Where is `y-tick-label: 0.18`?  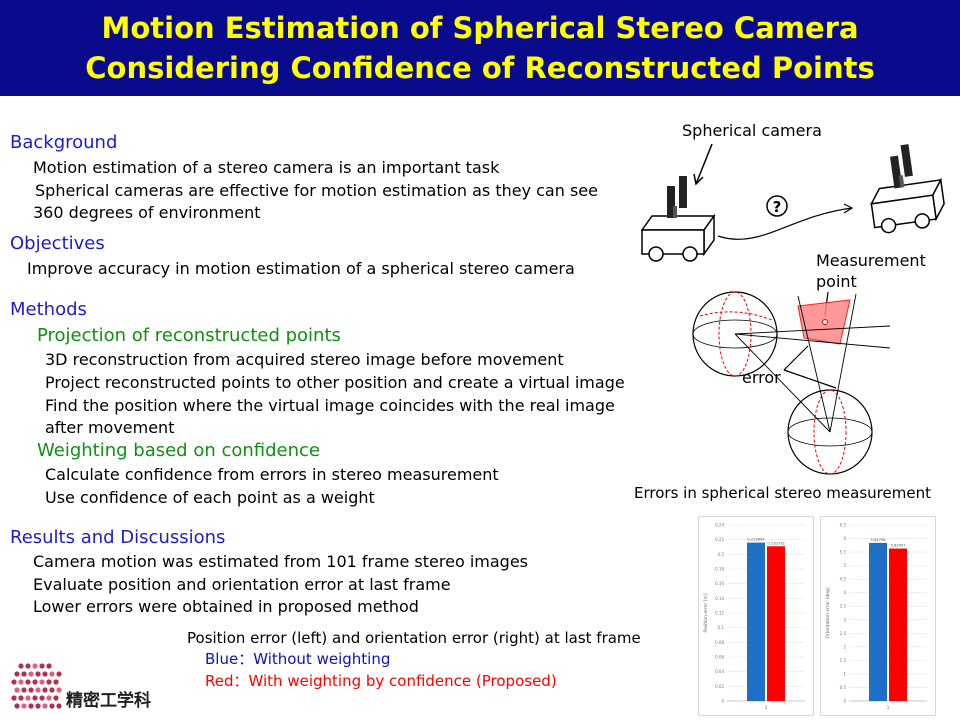 y-tick-label: 0.18 is located at coordinates (719, 569).